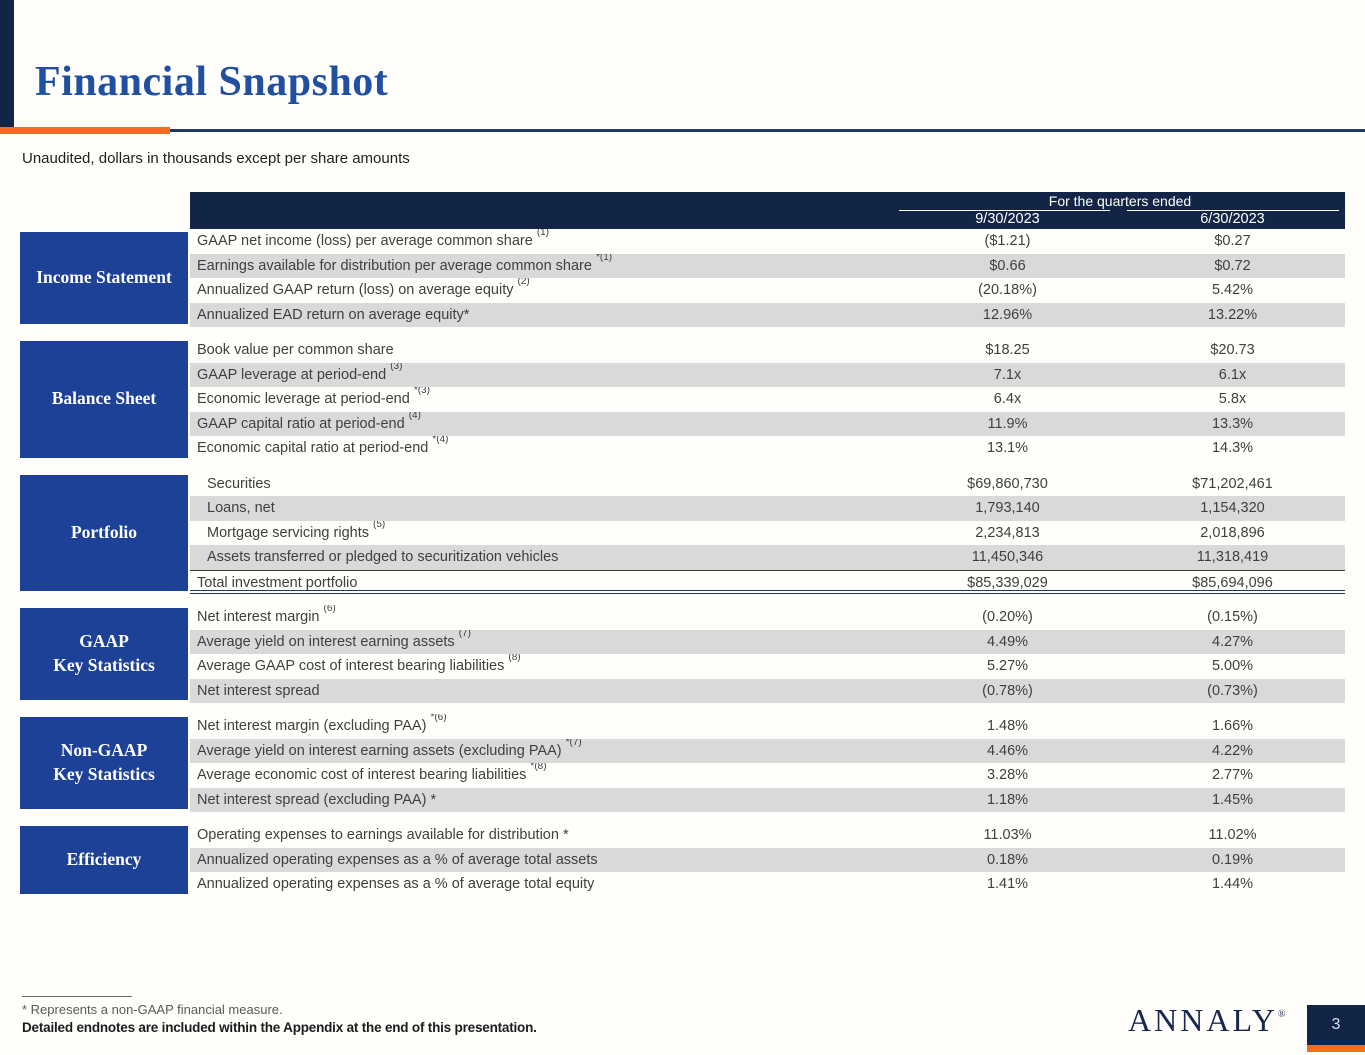 The width and height of the screenshot is (1365, 1055). I want to click on value-q2-2023: 1.66%, so click(1232, 726).